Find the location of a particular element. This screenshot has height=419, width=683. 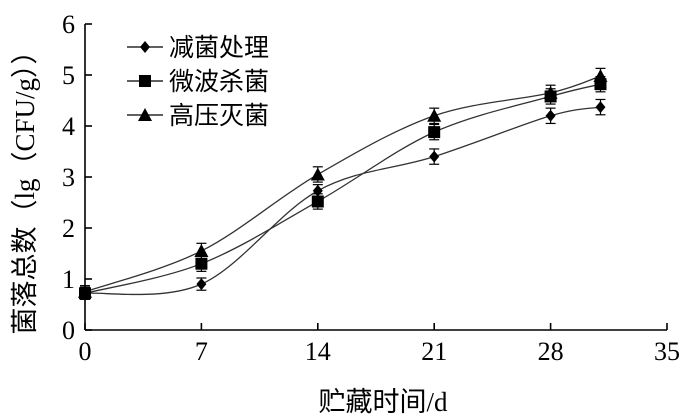

y-tick-label: 6 is located at coordinates (68, 24).